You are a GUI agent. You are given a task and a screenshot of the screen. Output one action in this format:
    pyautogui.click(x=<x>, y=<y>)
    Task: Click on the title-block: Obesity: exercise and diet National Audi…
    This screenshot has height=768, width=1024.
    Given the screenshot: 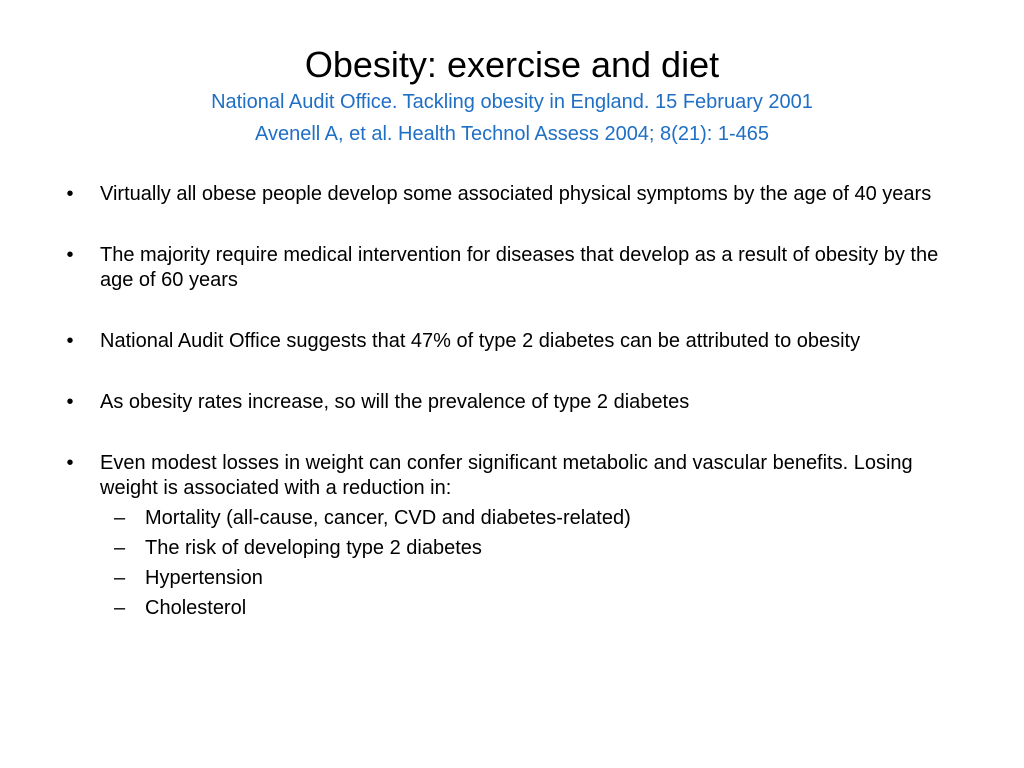 What is the action you would take?
    pyautogui.click(x=512, y=97)
    